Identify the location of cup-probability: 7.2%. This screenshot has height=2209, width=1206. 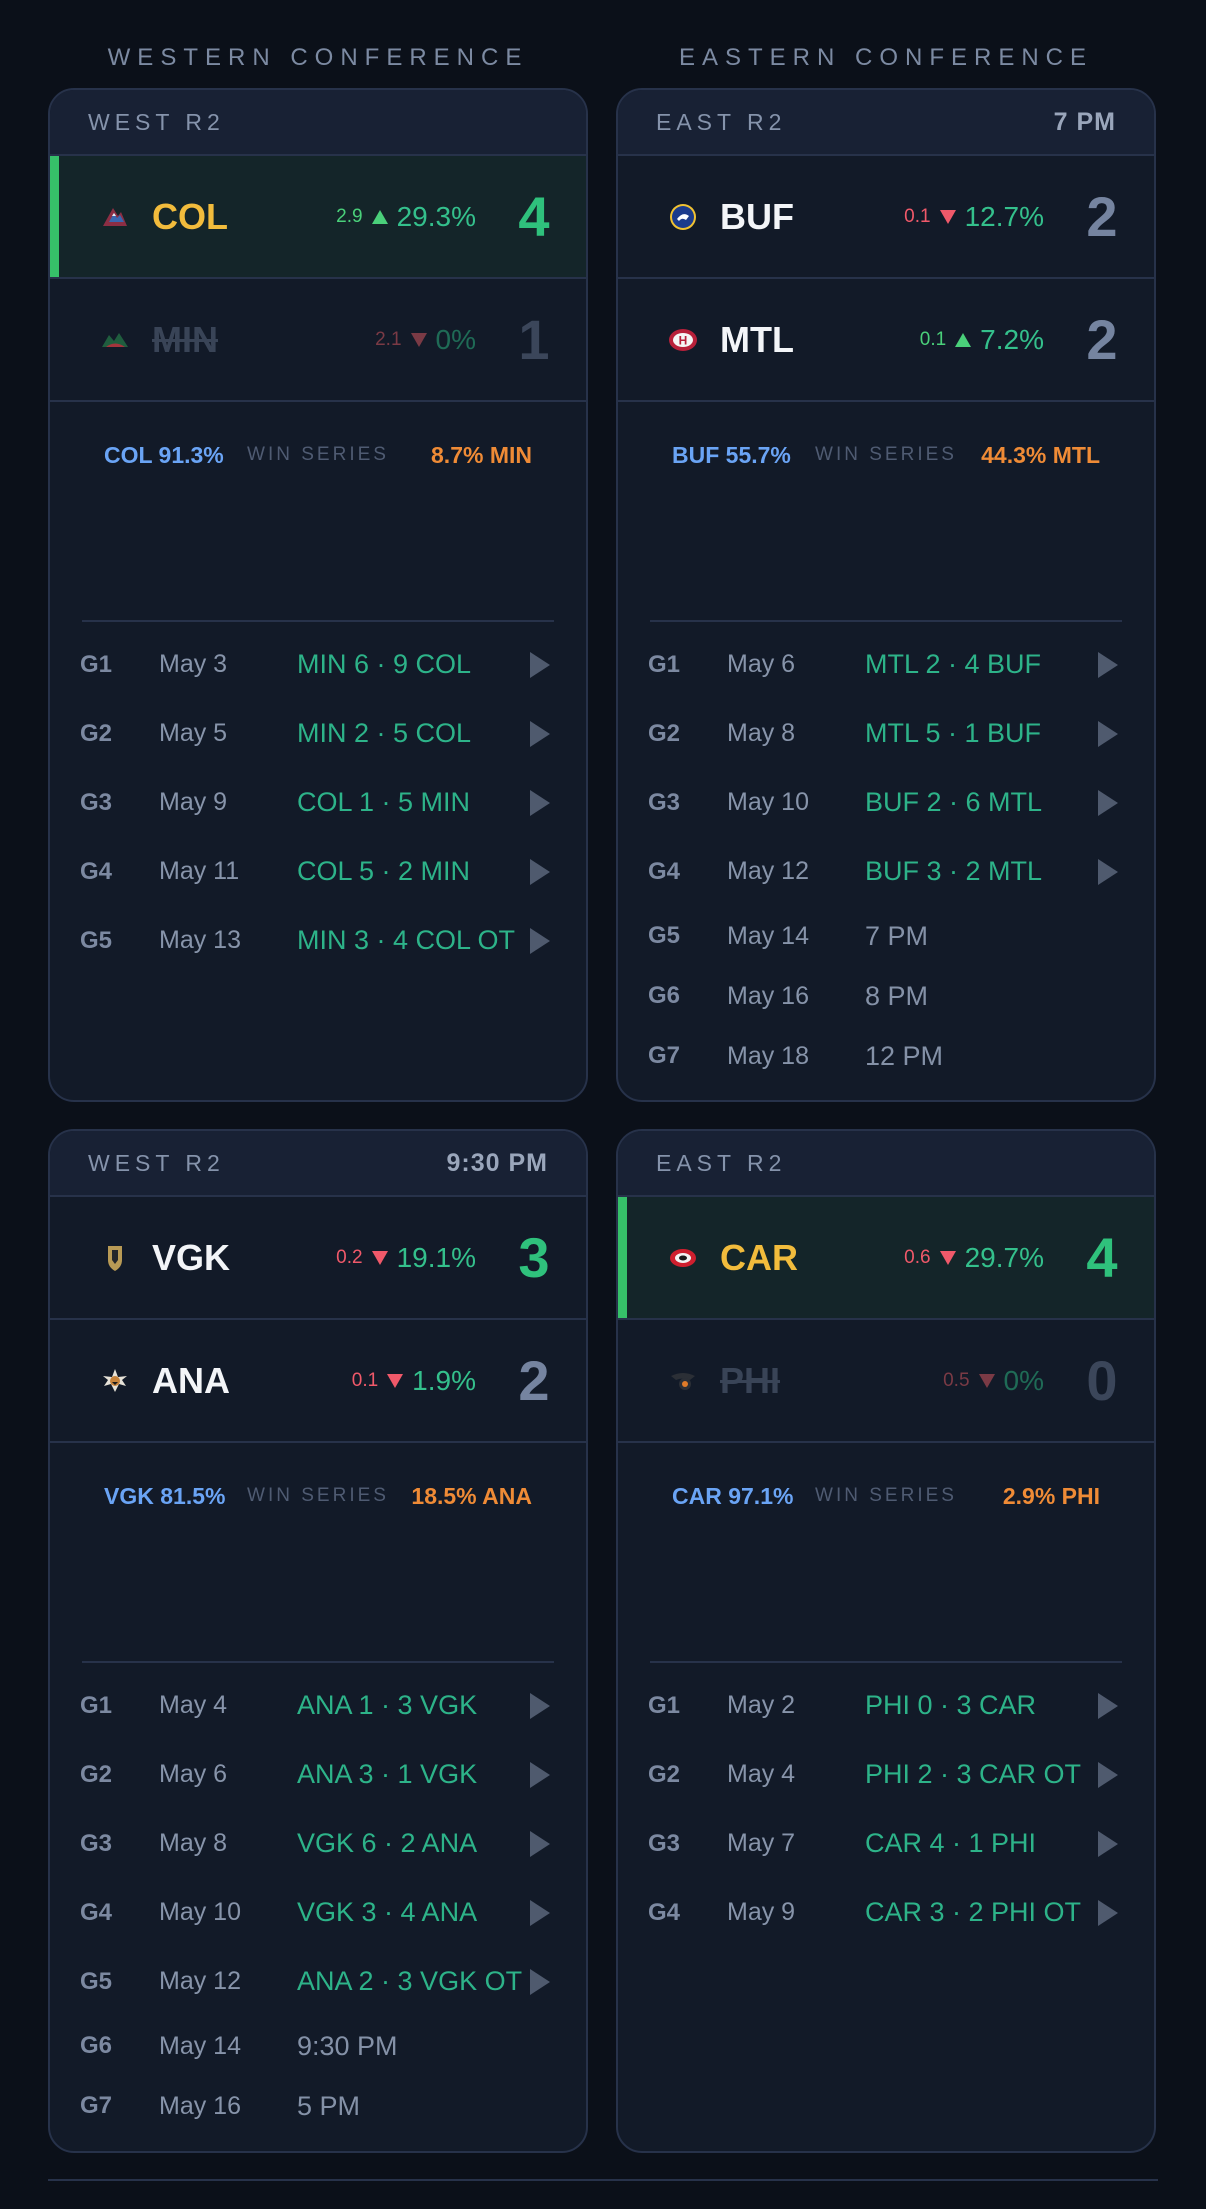
(1012, 339).